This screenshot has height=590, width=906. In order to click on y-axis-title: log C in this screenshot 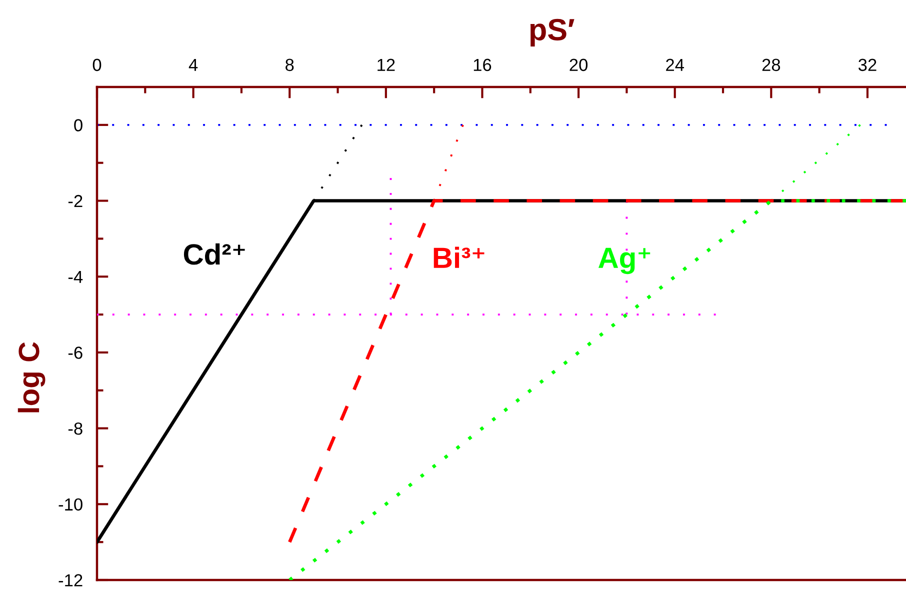, I will do `click(32, 377)`.